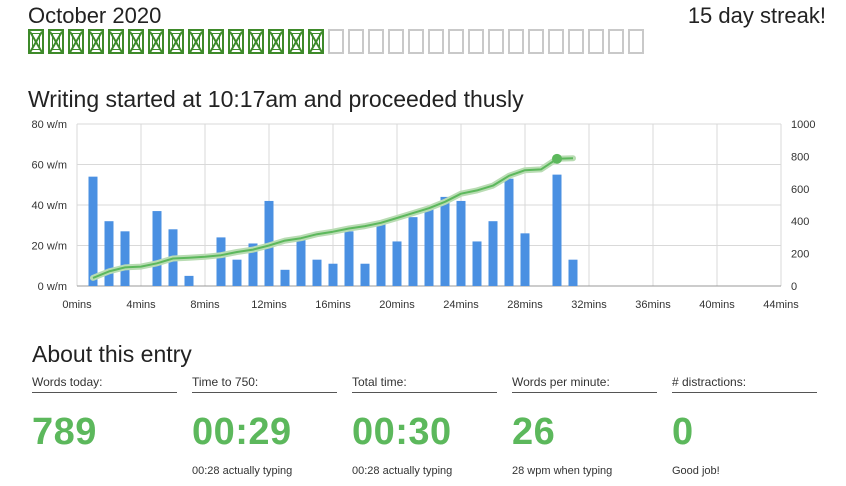 The image size is (846, 486). What do you see at coordinates (95, 15) in the screenshot?
I see `month-title: October 2020` at bounding box center [95, 15].